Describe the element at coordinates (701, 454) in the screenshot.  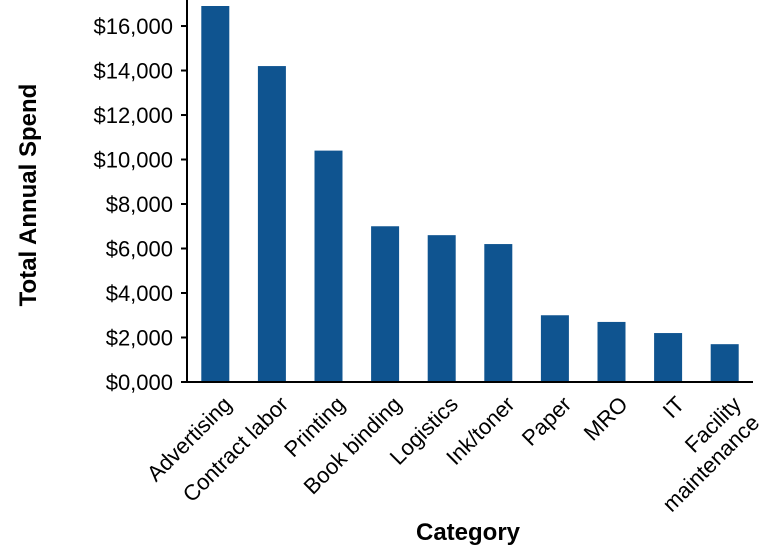
I see `x-tick-label: Facilitymaintenance` at that location.